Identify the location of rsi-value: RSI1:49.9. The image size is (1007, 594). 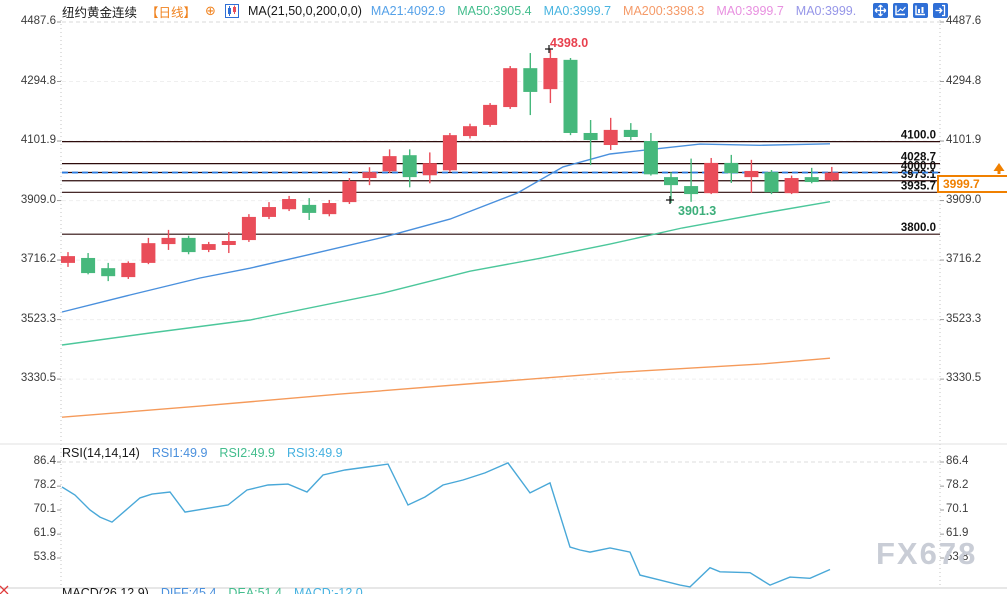
(179, 453).